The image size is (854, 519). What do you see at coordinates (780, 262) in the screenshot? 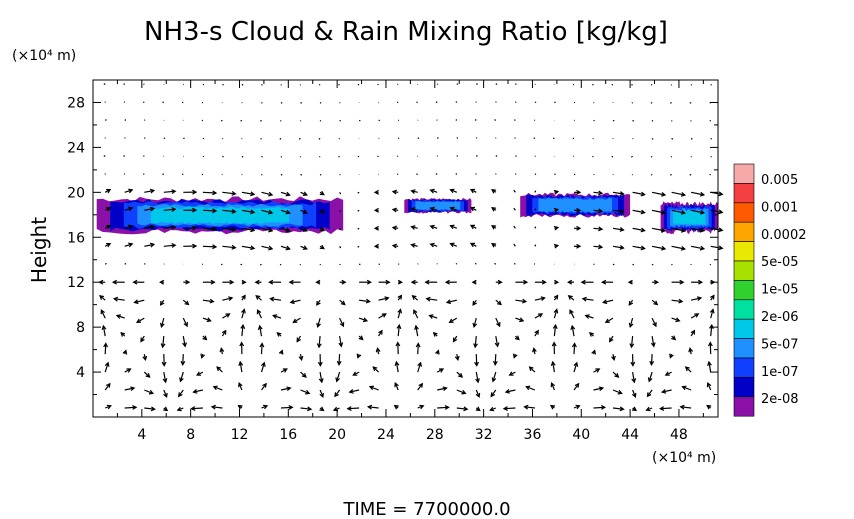
I see `colorbar-label: 5e-05` at bounding box center [780, 262].